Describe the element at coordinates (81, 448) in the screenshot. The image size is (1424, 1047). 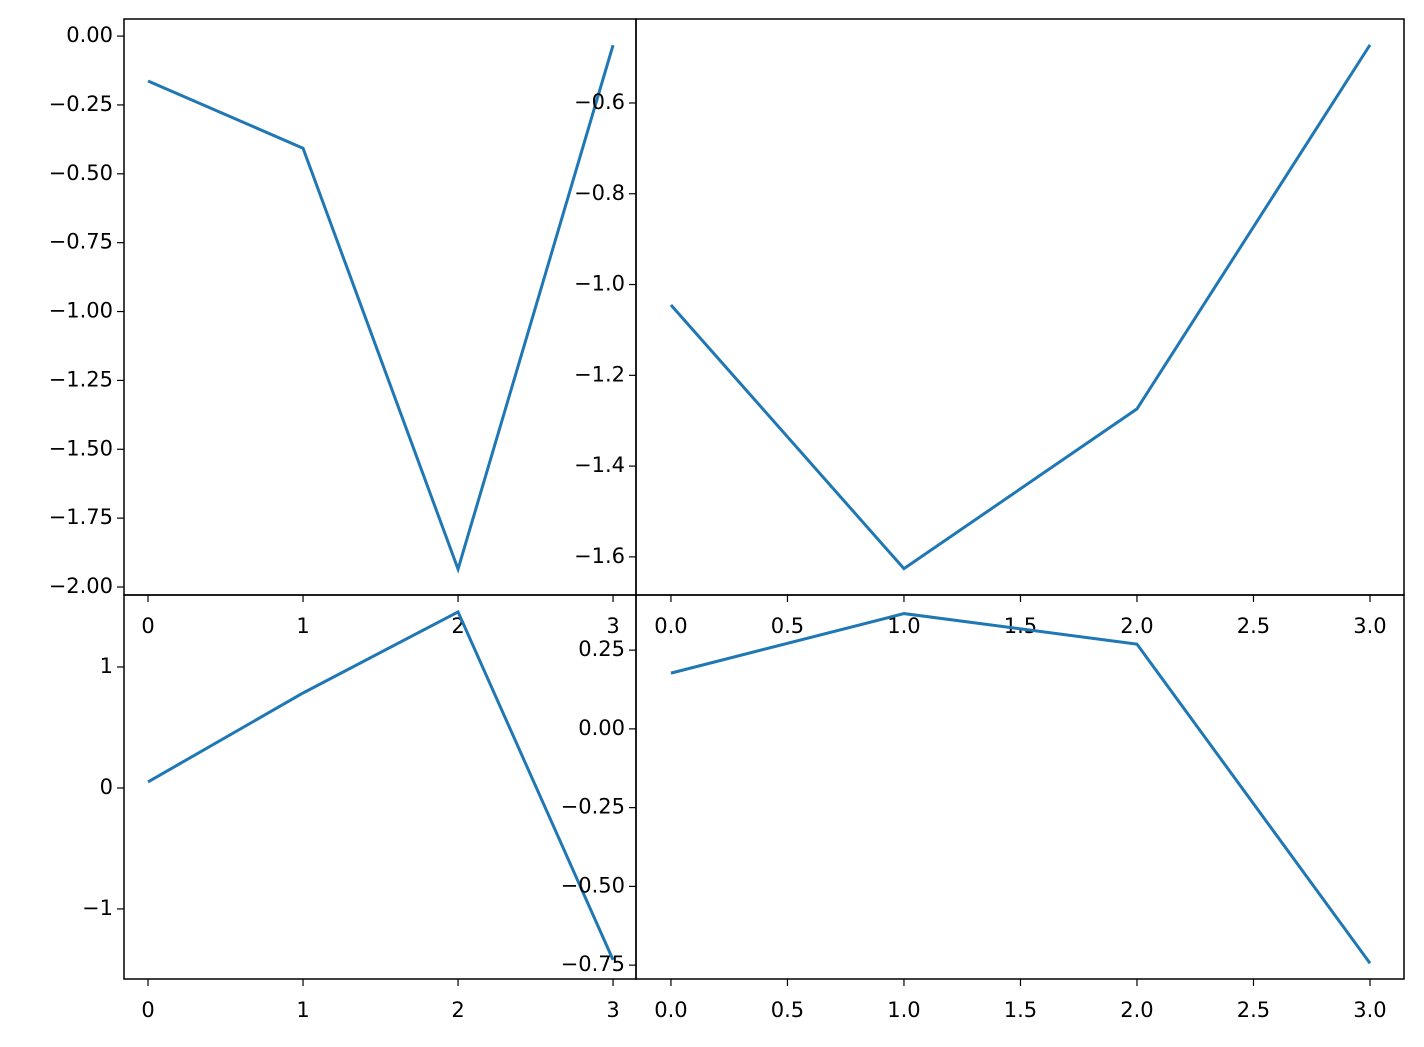
I see `y-tick-label: −1.50` at that location.